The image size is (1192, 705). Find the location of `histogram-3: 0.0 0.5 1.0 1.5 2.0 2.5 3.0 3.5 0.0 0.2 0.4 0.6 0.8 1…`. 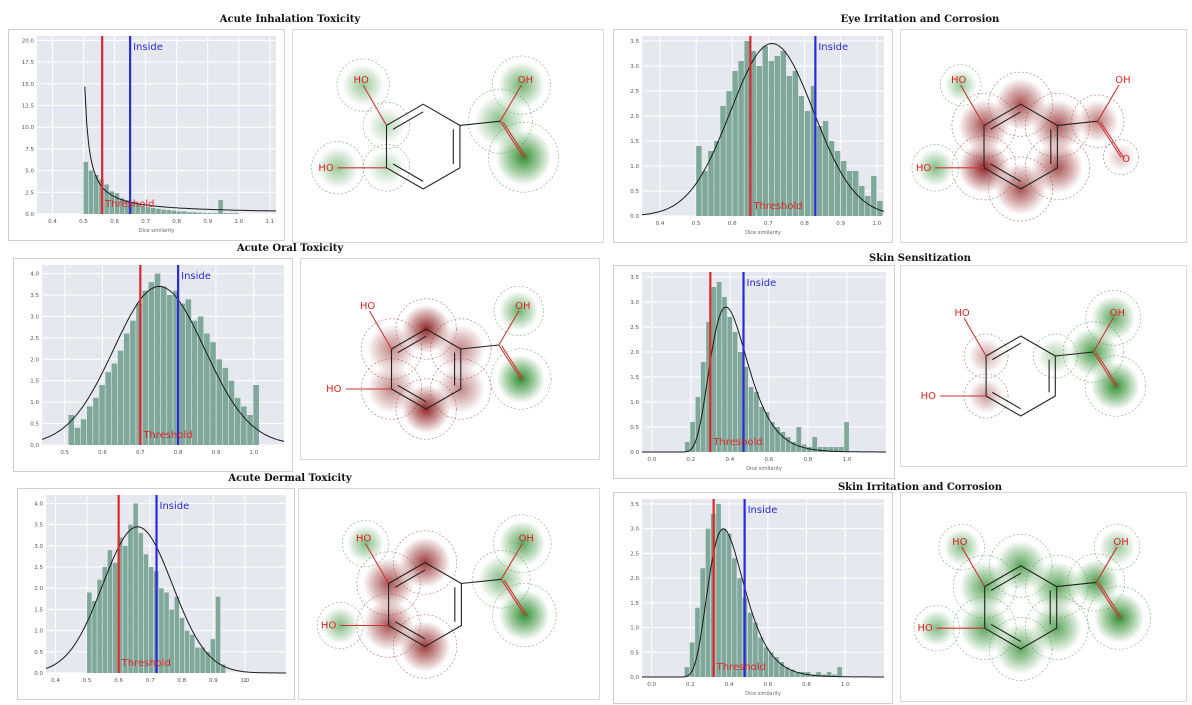

histogram-3: 0.0 0.5 1.0 1.5 2.0 2.5 3.0 3.5 0.0 0.2 0.4 0.6 0.8 1… is located at coordinates (758, 372).